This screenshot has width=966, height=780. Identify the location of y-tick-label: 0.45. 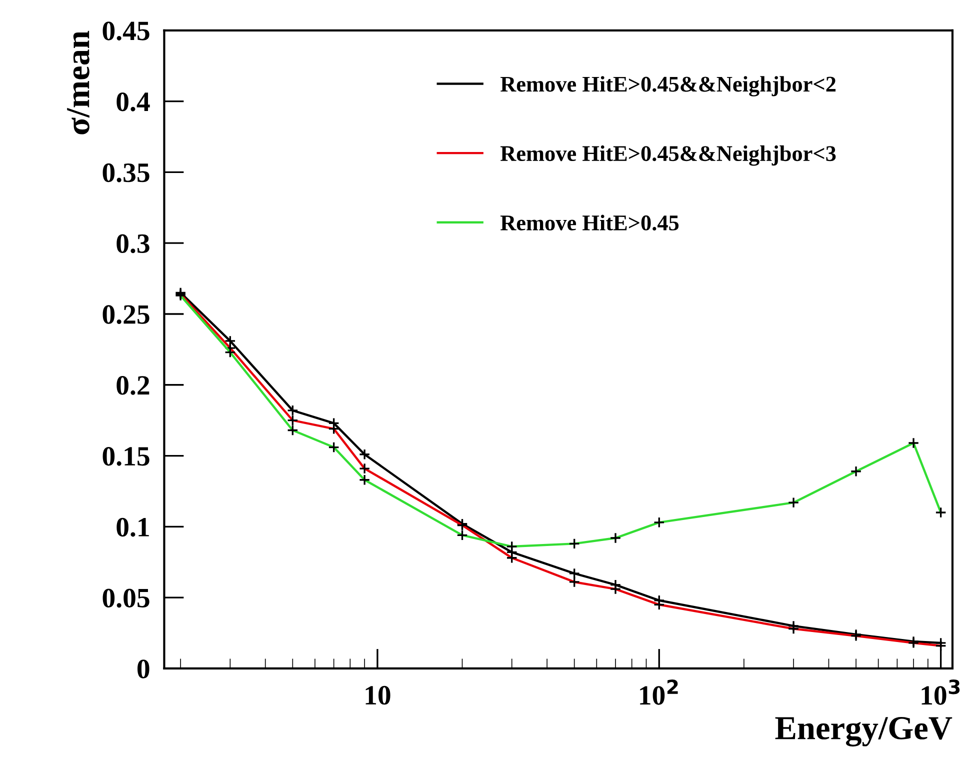
(126, 31).